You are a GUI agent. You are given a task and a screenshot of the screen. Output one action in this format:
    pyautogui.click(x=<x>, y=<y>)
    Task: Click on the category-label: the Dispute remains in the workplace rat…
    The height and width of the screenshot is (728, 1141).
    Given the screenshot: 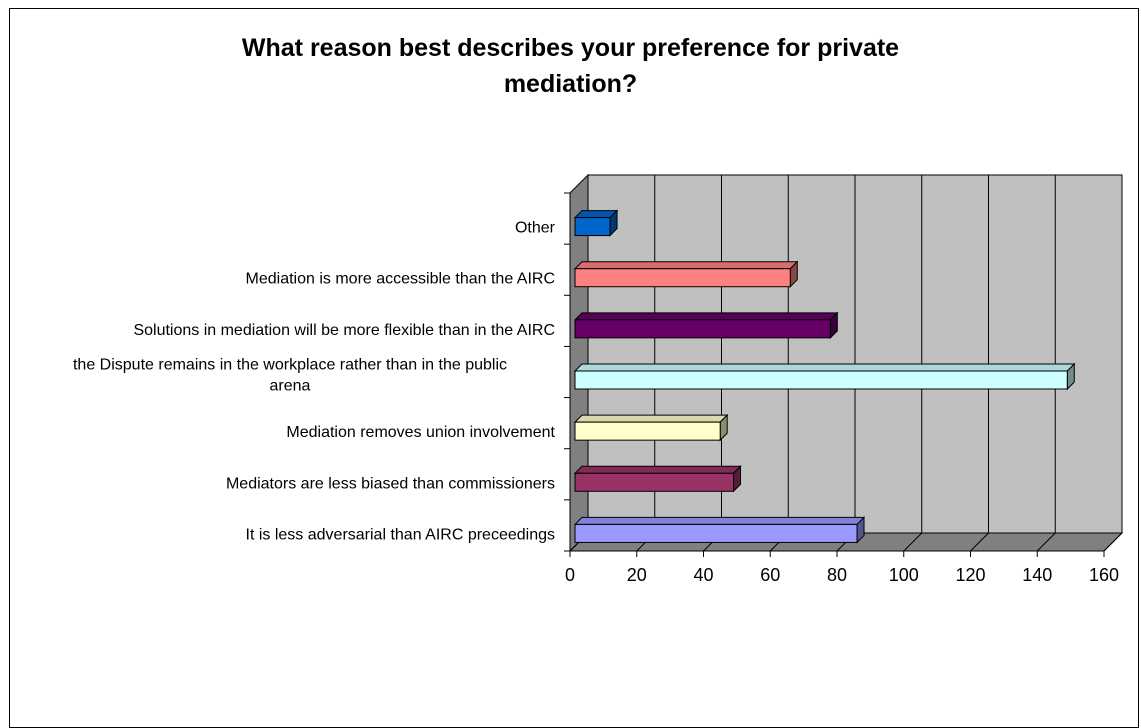 What is the action you would take?
    pyautogui.click(x=290, y=365)
    